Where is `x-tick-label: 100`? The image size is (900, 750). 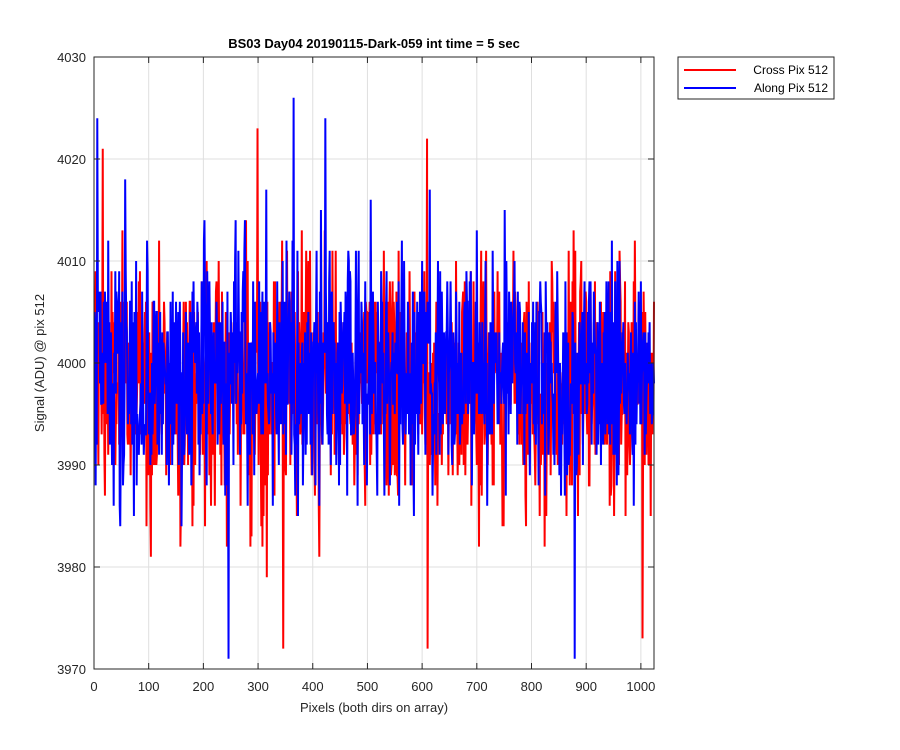 x-tick-label: 100 is located at coordinates (149, 686).